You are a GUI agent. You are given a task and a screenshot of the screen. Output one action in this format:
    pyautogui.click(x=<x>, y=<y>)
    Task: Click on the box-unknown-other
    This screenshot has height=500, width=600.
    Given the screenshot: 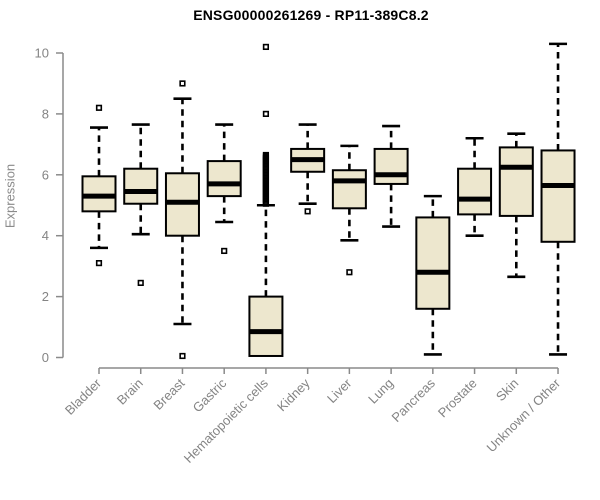 What is the action you would take?
    pyautogui.click(x=558, y=196)
    